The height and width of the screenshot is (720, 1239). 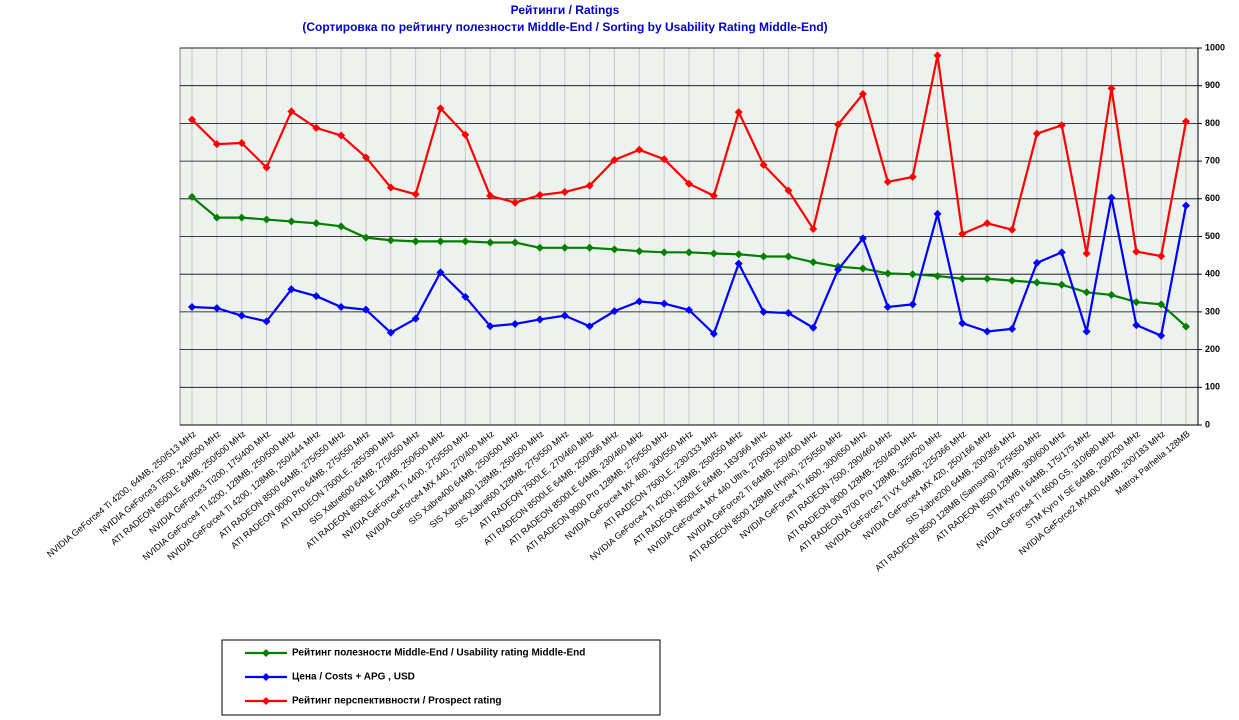 I want to click on legend-label: Цена / Costs + APG , USD, so click(x=353, y=677).